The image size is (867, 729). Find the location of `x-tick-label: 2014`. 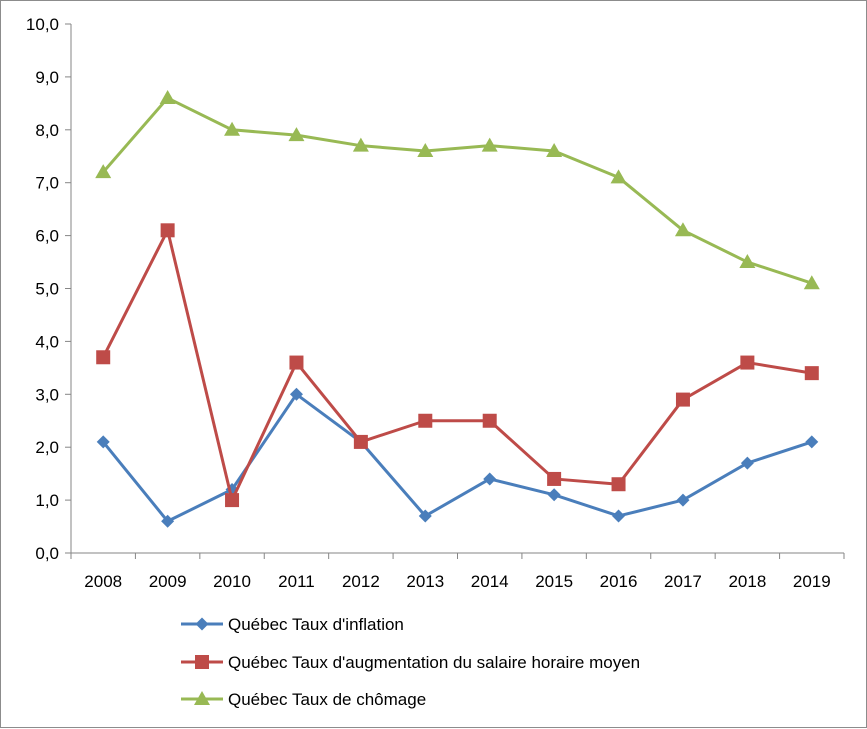

x-tick-label: 2014 is located at coordinates (490, 581).